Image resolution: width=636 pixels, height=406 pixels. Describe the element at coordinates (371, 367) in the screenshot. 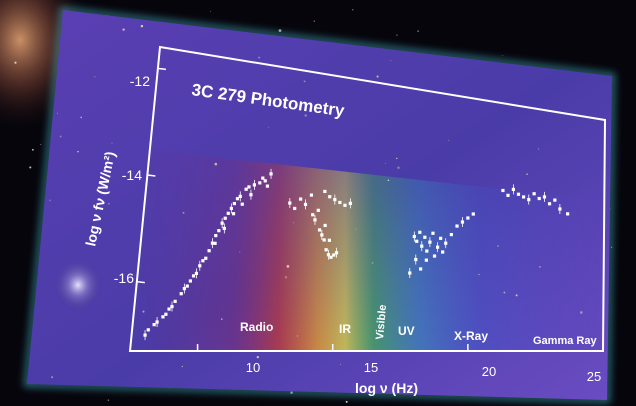

I see `x-tick-15: 15` at that location.